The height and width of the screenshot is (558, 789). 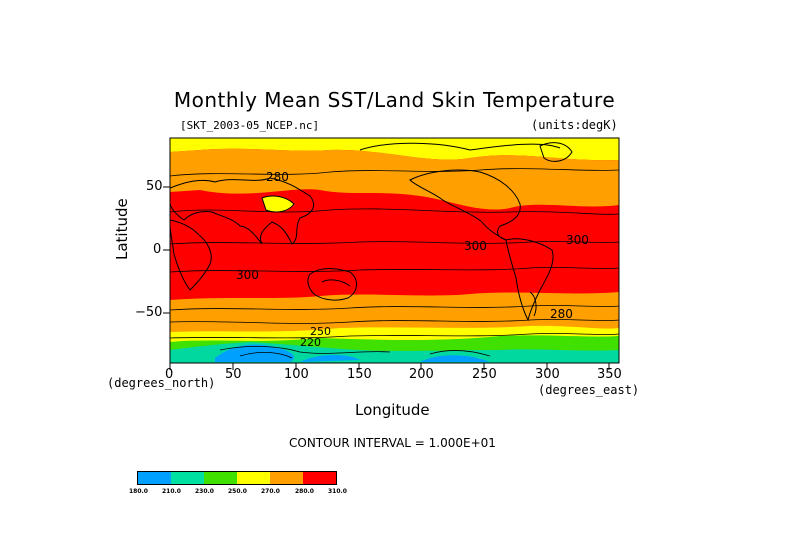 I want to click on legend-label: 280.0, so click(x=304, y=491).